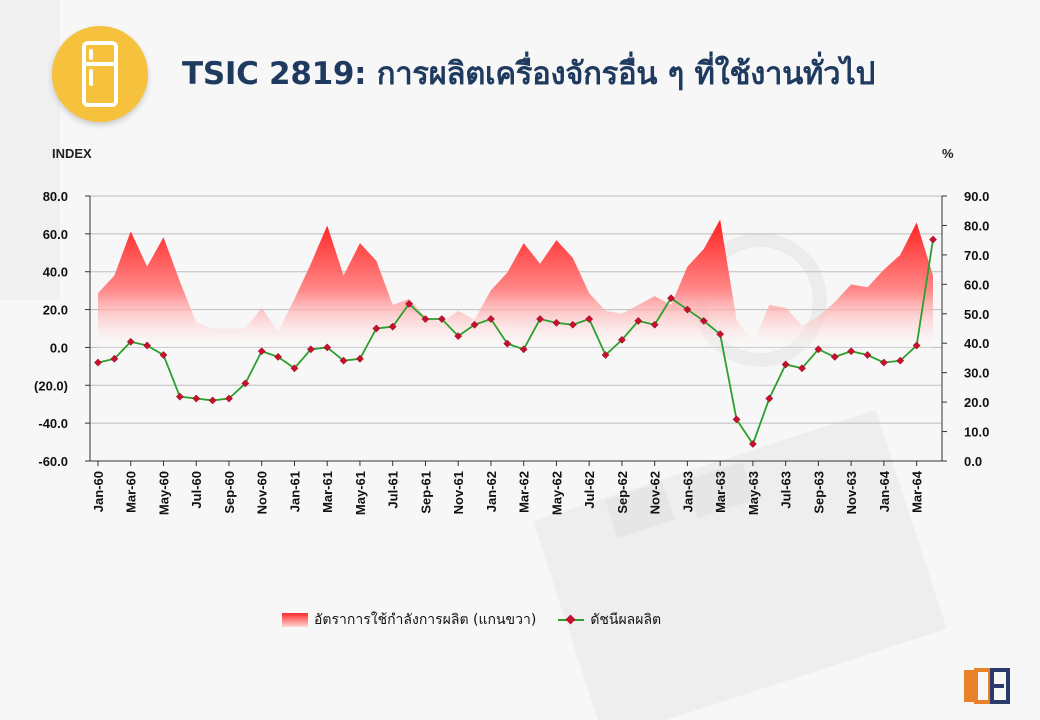 This screenshot has width=1040, height=720. Describe the element at coordinates (655, 492) in the screenshot. I see `x-tick-label: Nov-62` at that location.